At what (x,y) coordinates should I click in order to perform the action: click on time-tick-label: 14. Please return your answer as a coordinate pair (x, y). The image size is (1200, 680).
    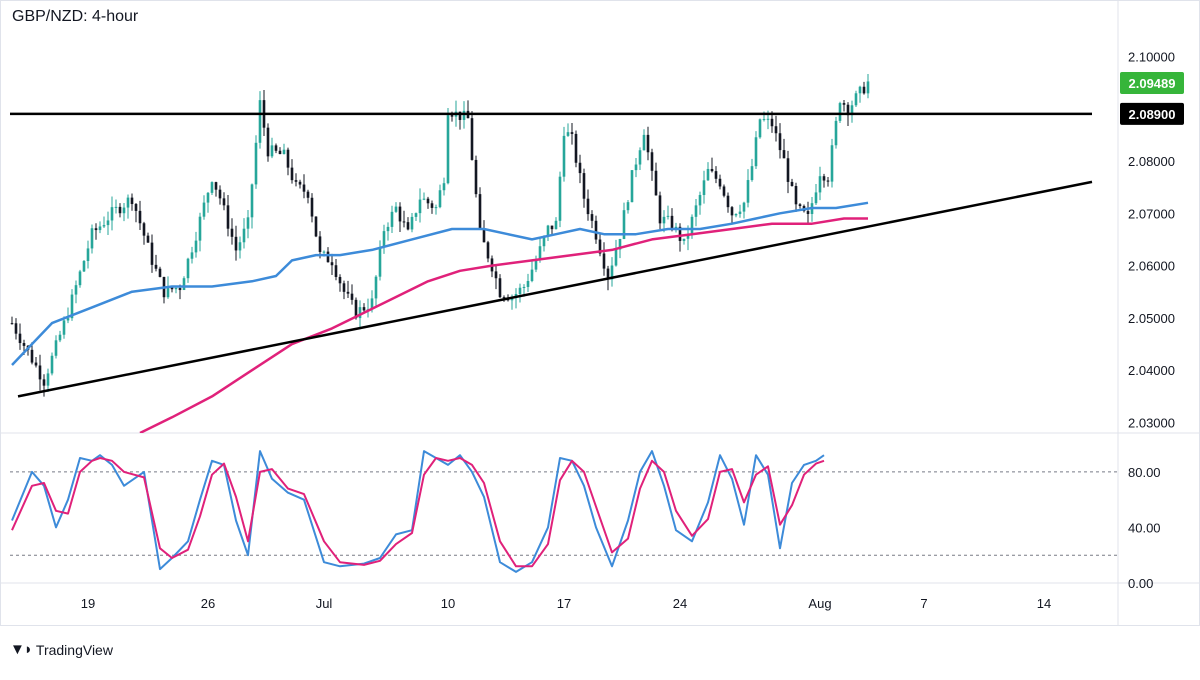
    Looking at the image, I should click on (1044, 603).